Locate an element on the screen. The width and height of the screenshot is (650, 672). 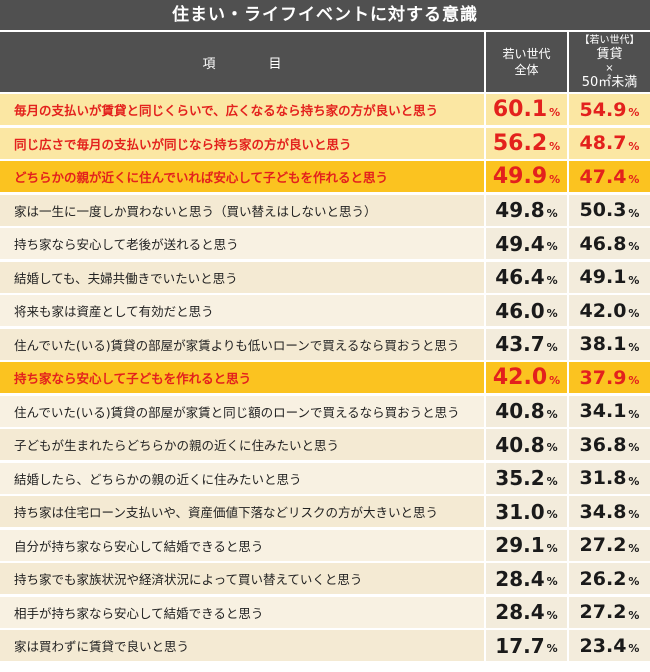
value-rent: 54.9 is located at coordinates (603, 109).